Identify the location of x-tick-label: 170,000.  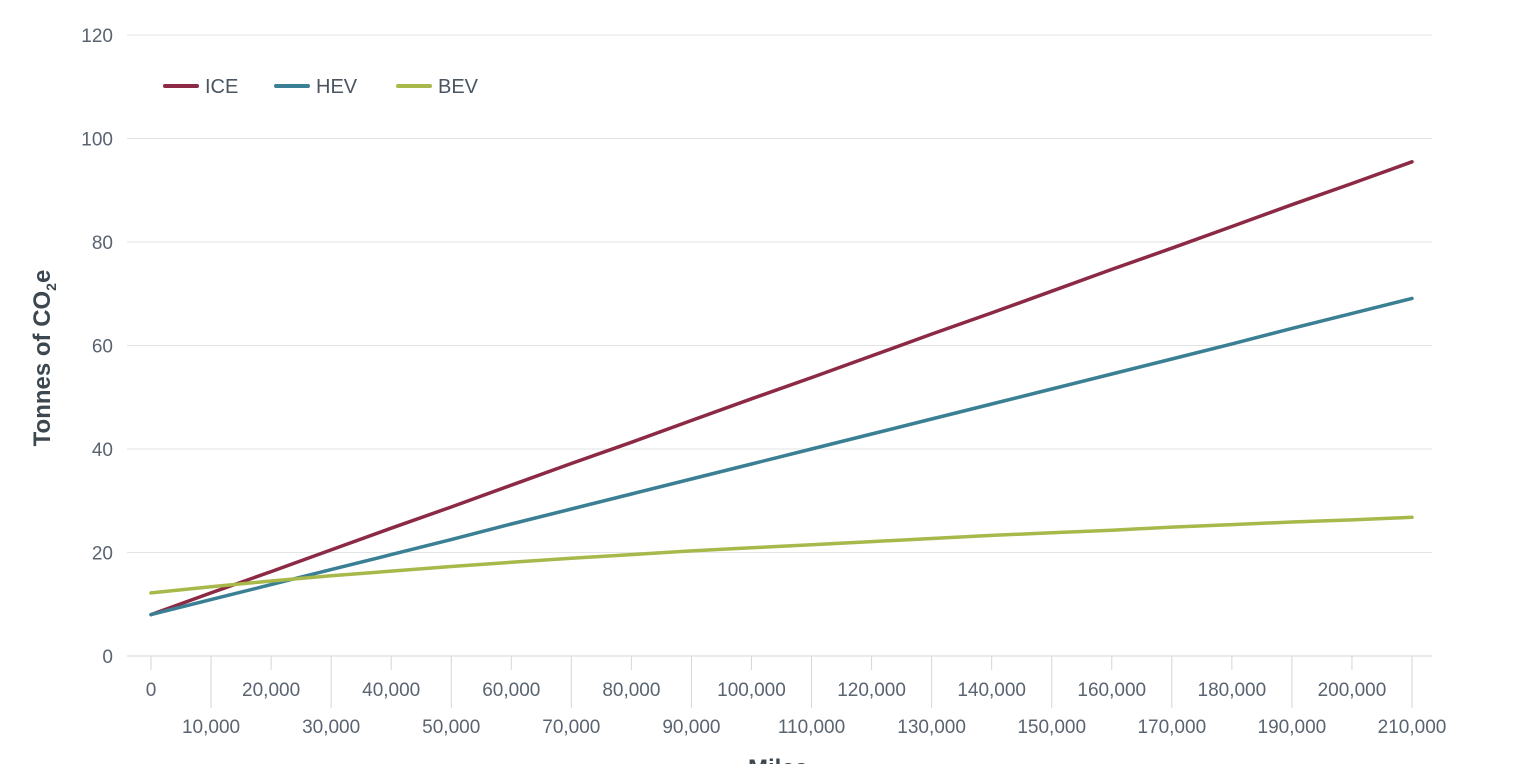
(1171, 727).